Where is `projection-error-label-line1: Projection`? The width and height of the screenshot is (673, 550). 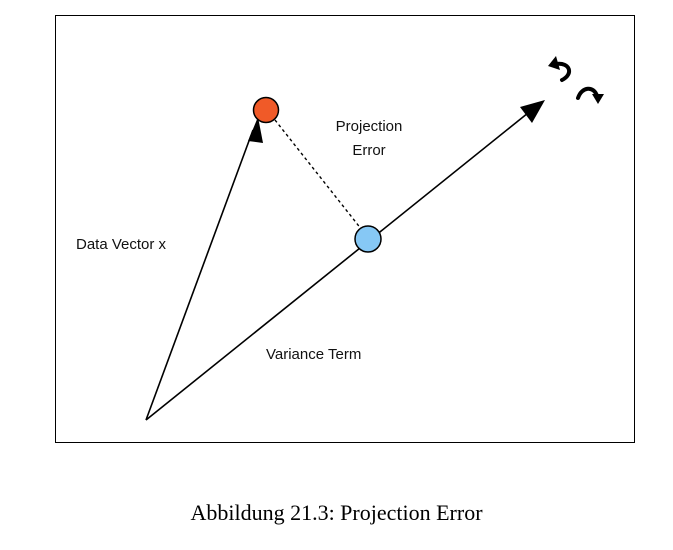
projection-error-label-line1: Projection is located at coordinates (369, 126).